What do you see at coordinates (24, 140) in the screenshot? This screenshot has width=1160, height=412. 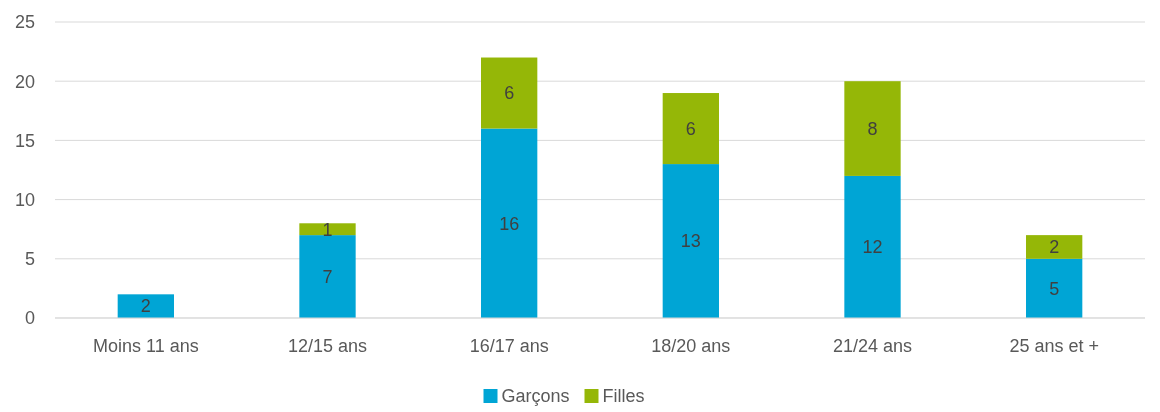 I see `y-tick-label: 15` at bounding box center [24, 140].